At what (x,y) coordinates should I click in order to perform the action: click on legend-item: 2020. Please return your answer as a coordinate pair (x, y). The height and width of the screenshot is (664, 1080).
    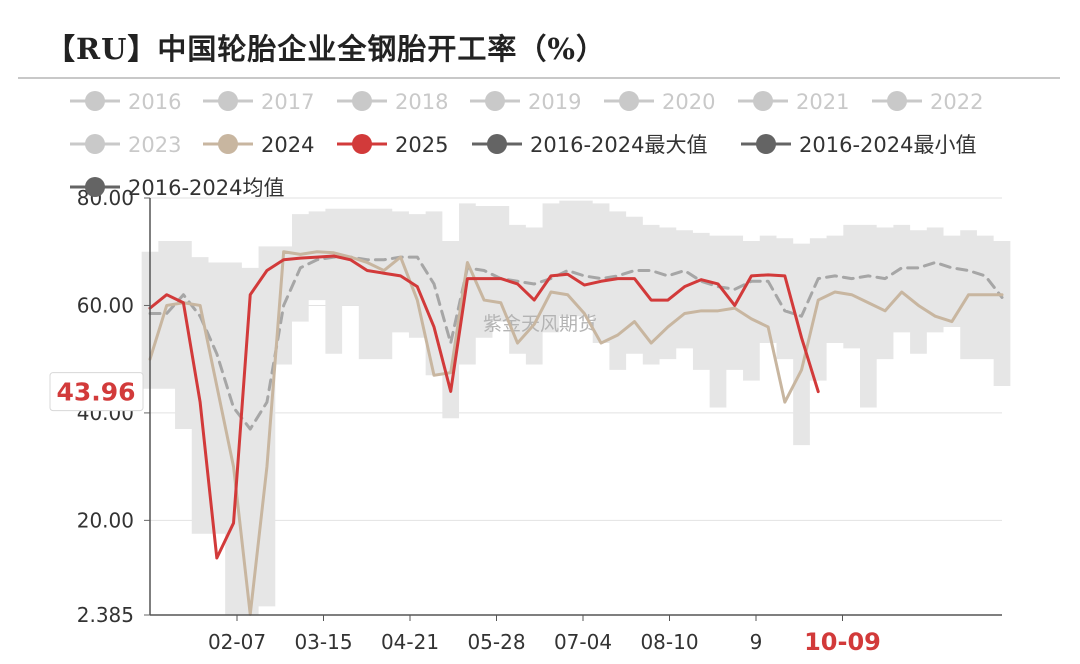
    Looking at the image, I should click on (659, 102).